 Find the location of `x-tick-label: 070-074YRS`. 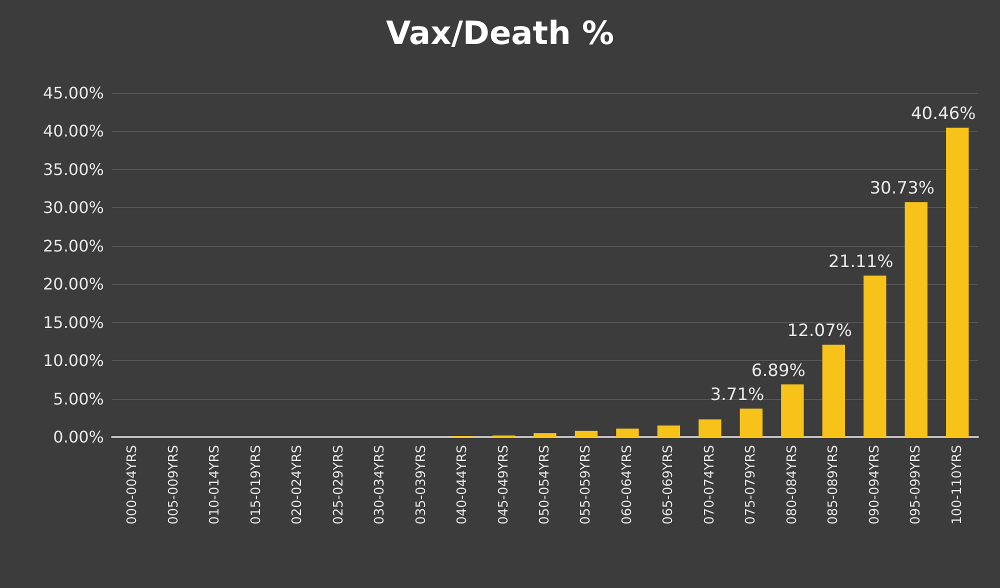

x-tick-label: 070-074YRS is located at coordinates (710, 485).